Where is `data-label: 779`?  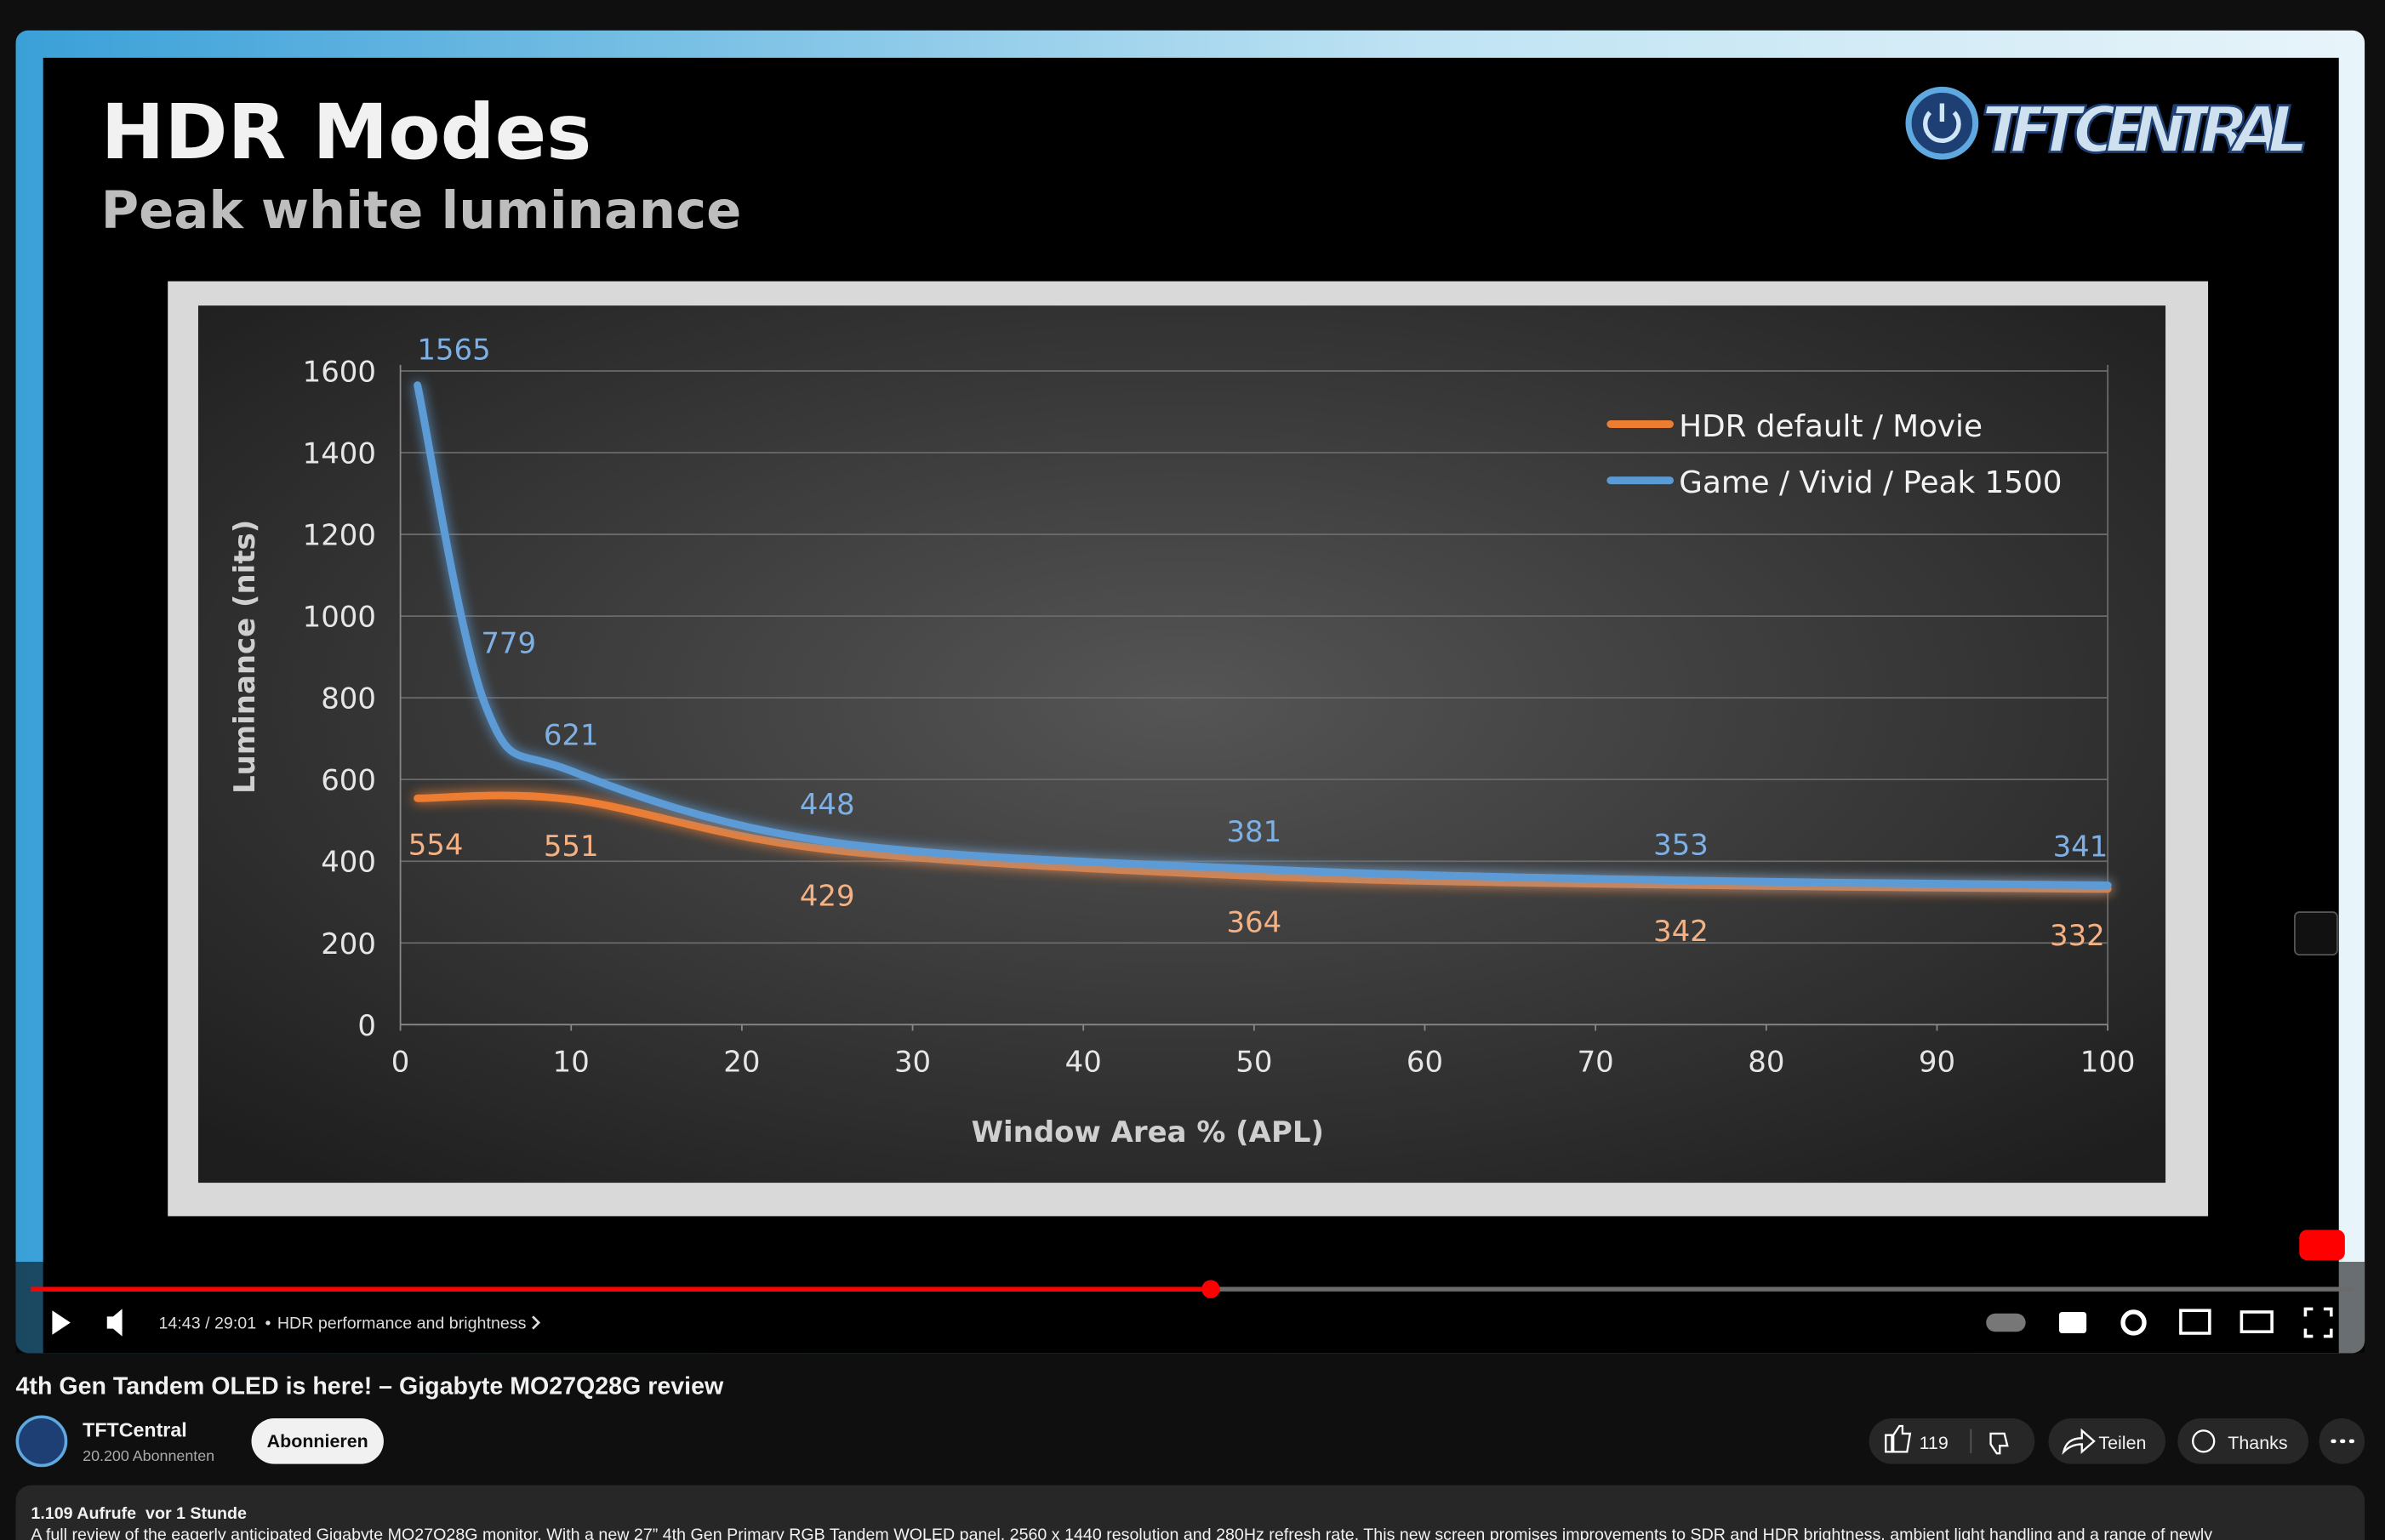 data-label: 779 is located at coordinates (509, 644).